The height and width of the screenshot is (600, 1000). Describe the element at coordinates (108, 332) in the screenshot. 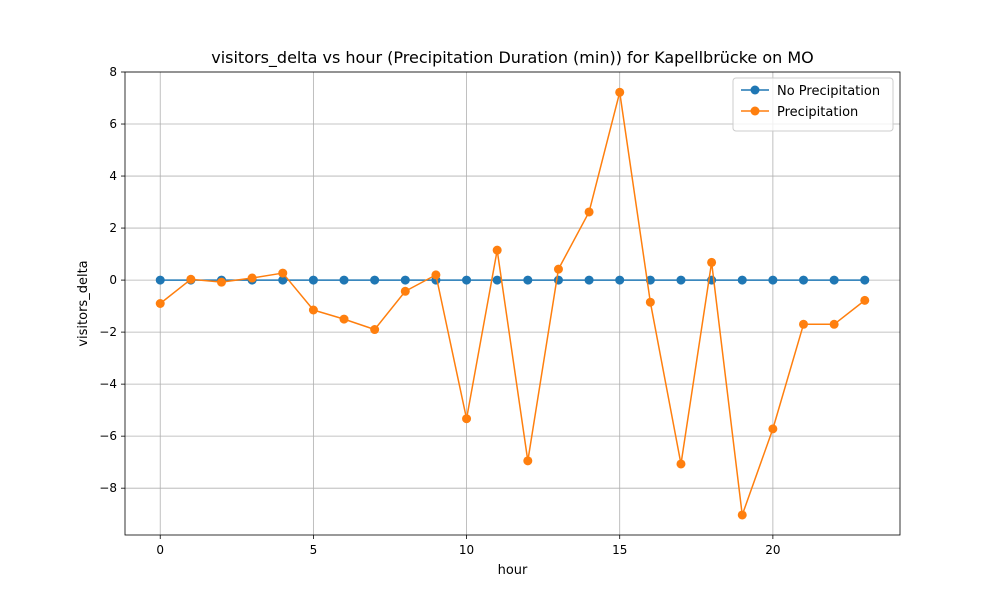

I see `y-tick-label: −2` at that location.